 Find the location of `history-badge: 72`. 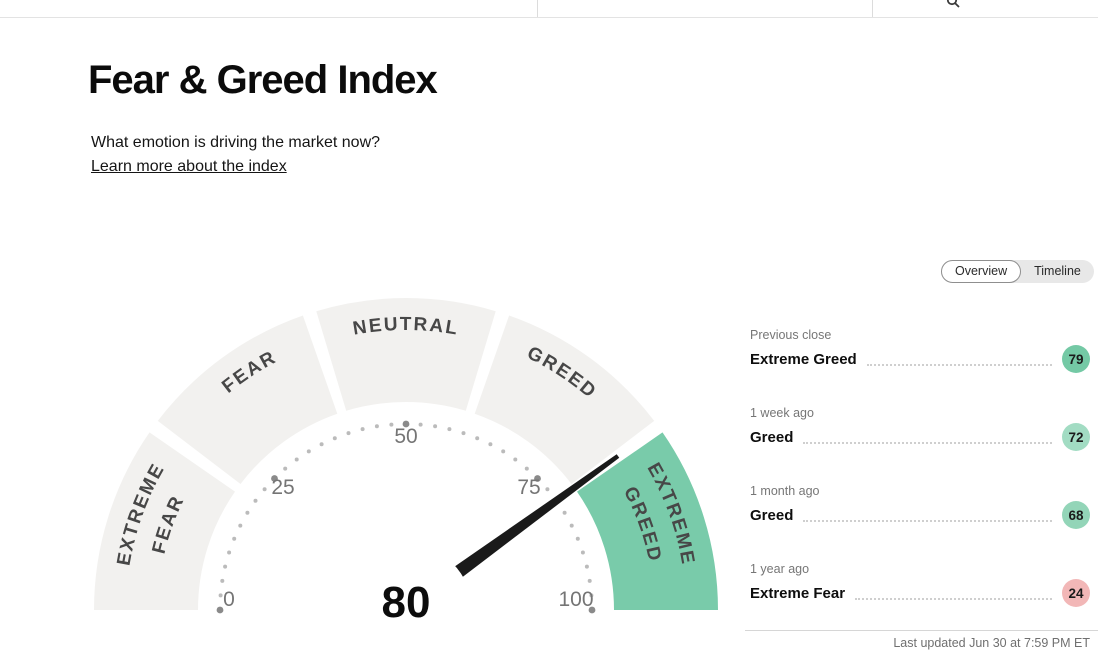

history-badge: 72 is located at coordinates (1076, 437).